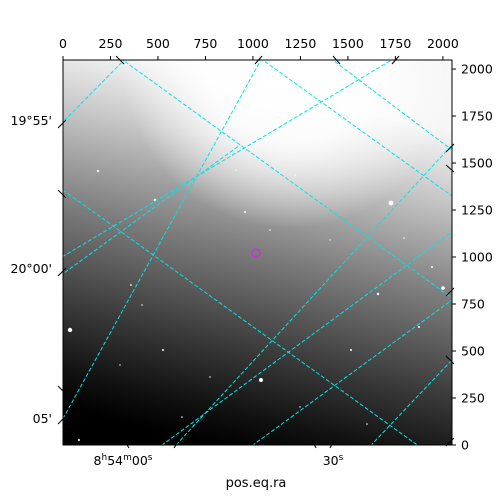 The image size is (500, 500). What do you see at coordinates (395, 43) in the screenshot?
I see `pixel-x-tick-label: 1750` at bounding box center [395, 43].